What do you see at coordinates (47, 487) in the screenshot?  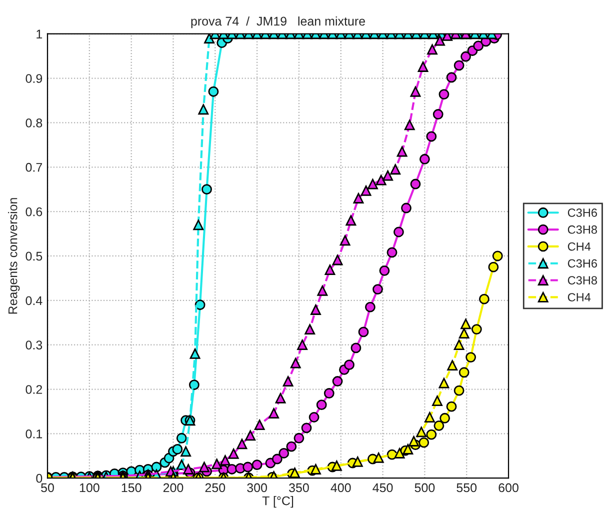 I see `x-tick-label: 50` at bounding box center [47, 487].